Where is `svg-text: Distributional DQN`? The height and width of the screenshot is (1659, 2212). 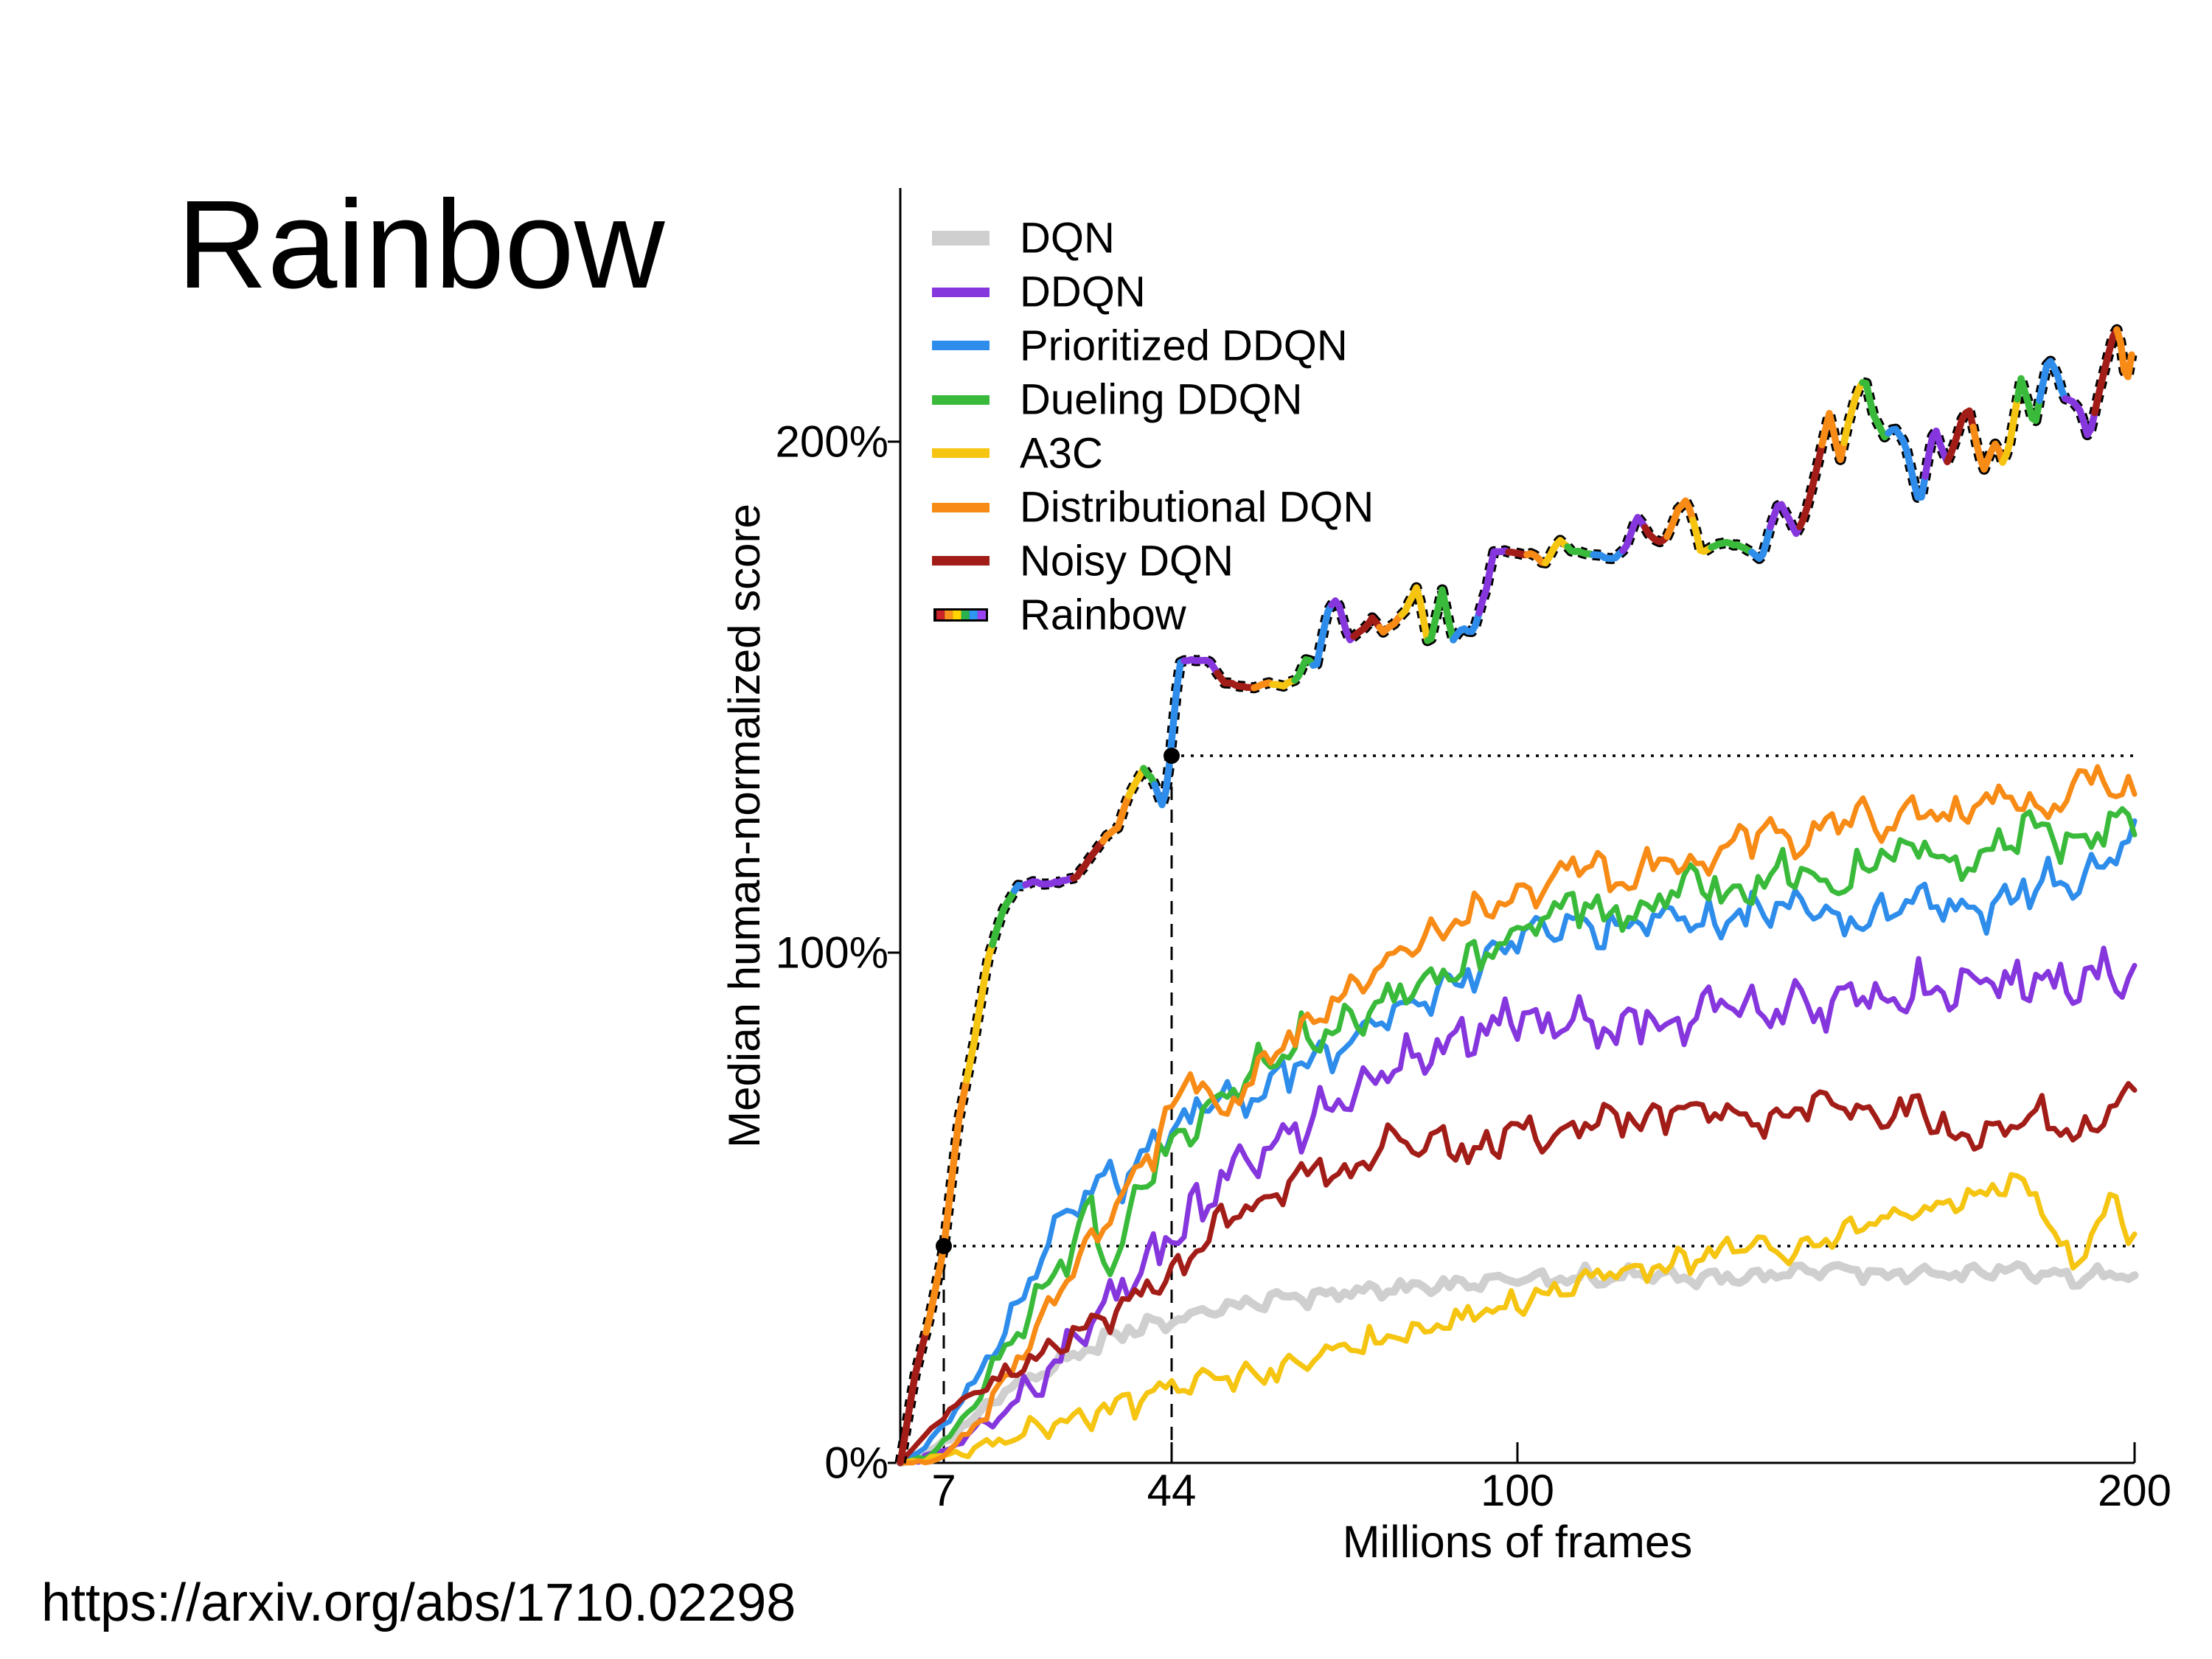 svg-text: Distributional DQN is located at coordinates (1197, 508).